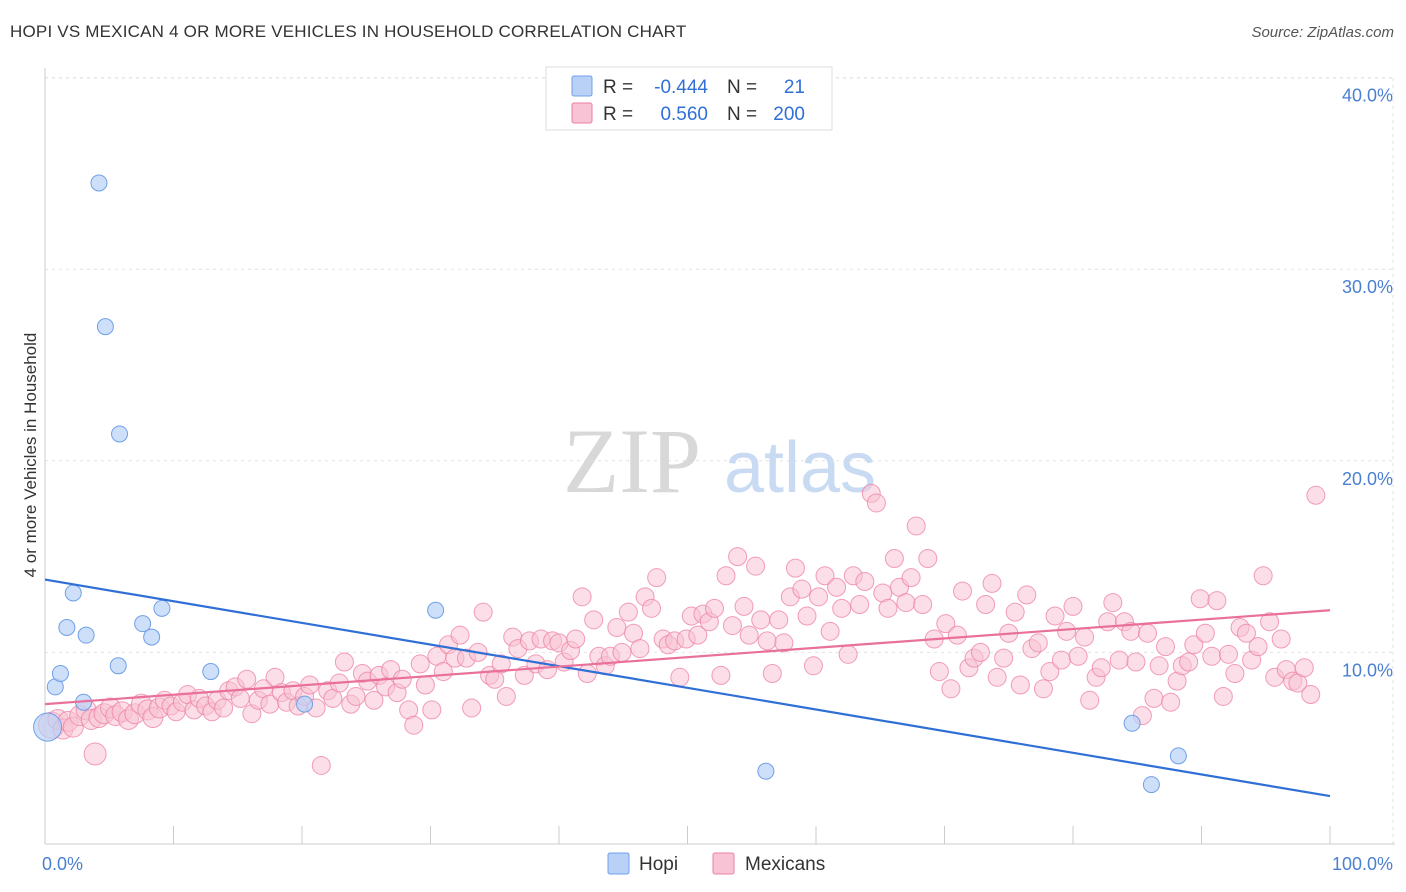 This screenshot has width=1406, height=892. What do you see at coordinates (1367, 96) in the screenshot?
I see `y-tick-label-3: 40.0%` at bounding box center [1367, 96].